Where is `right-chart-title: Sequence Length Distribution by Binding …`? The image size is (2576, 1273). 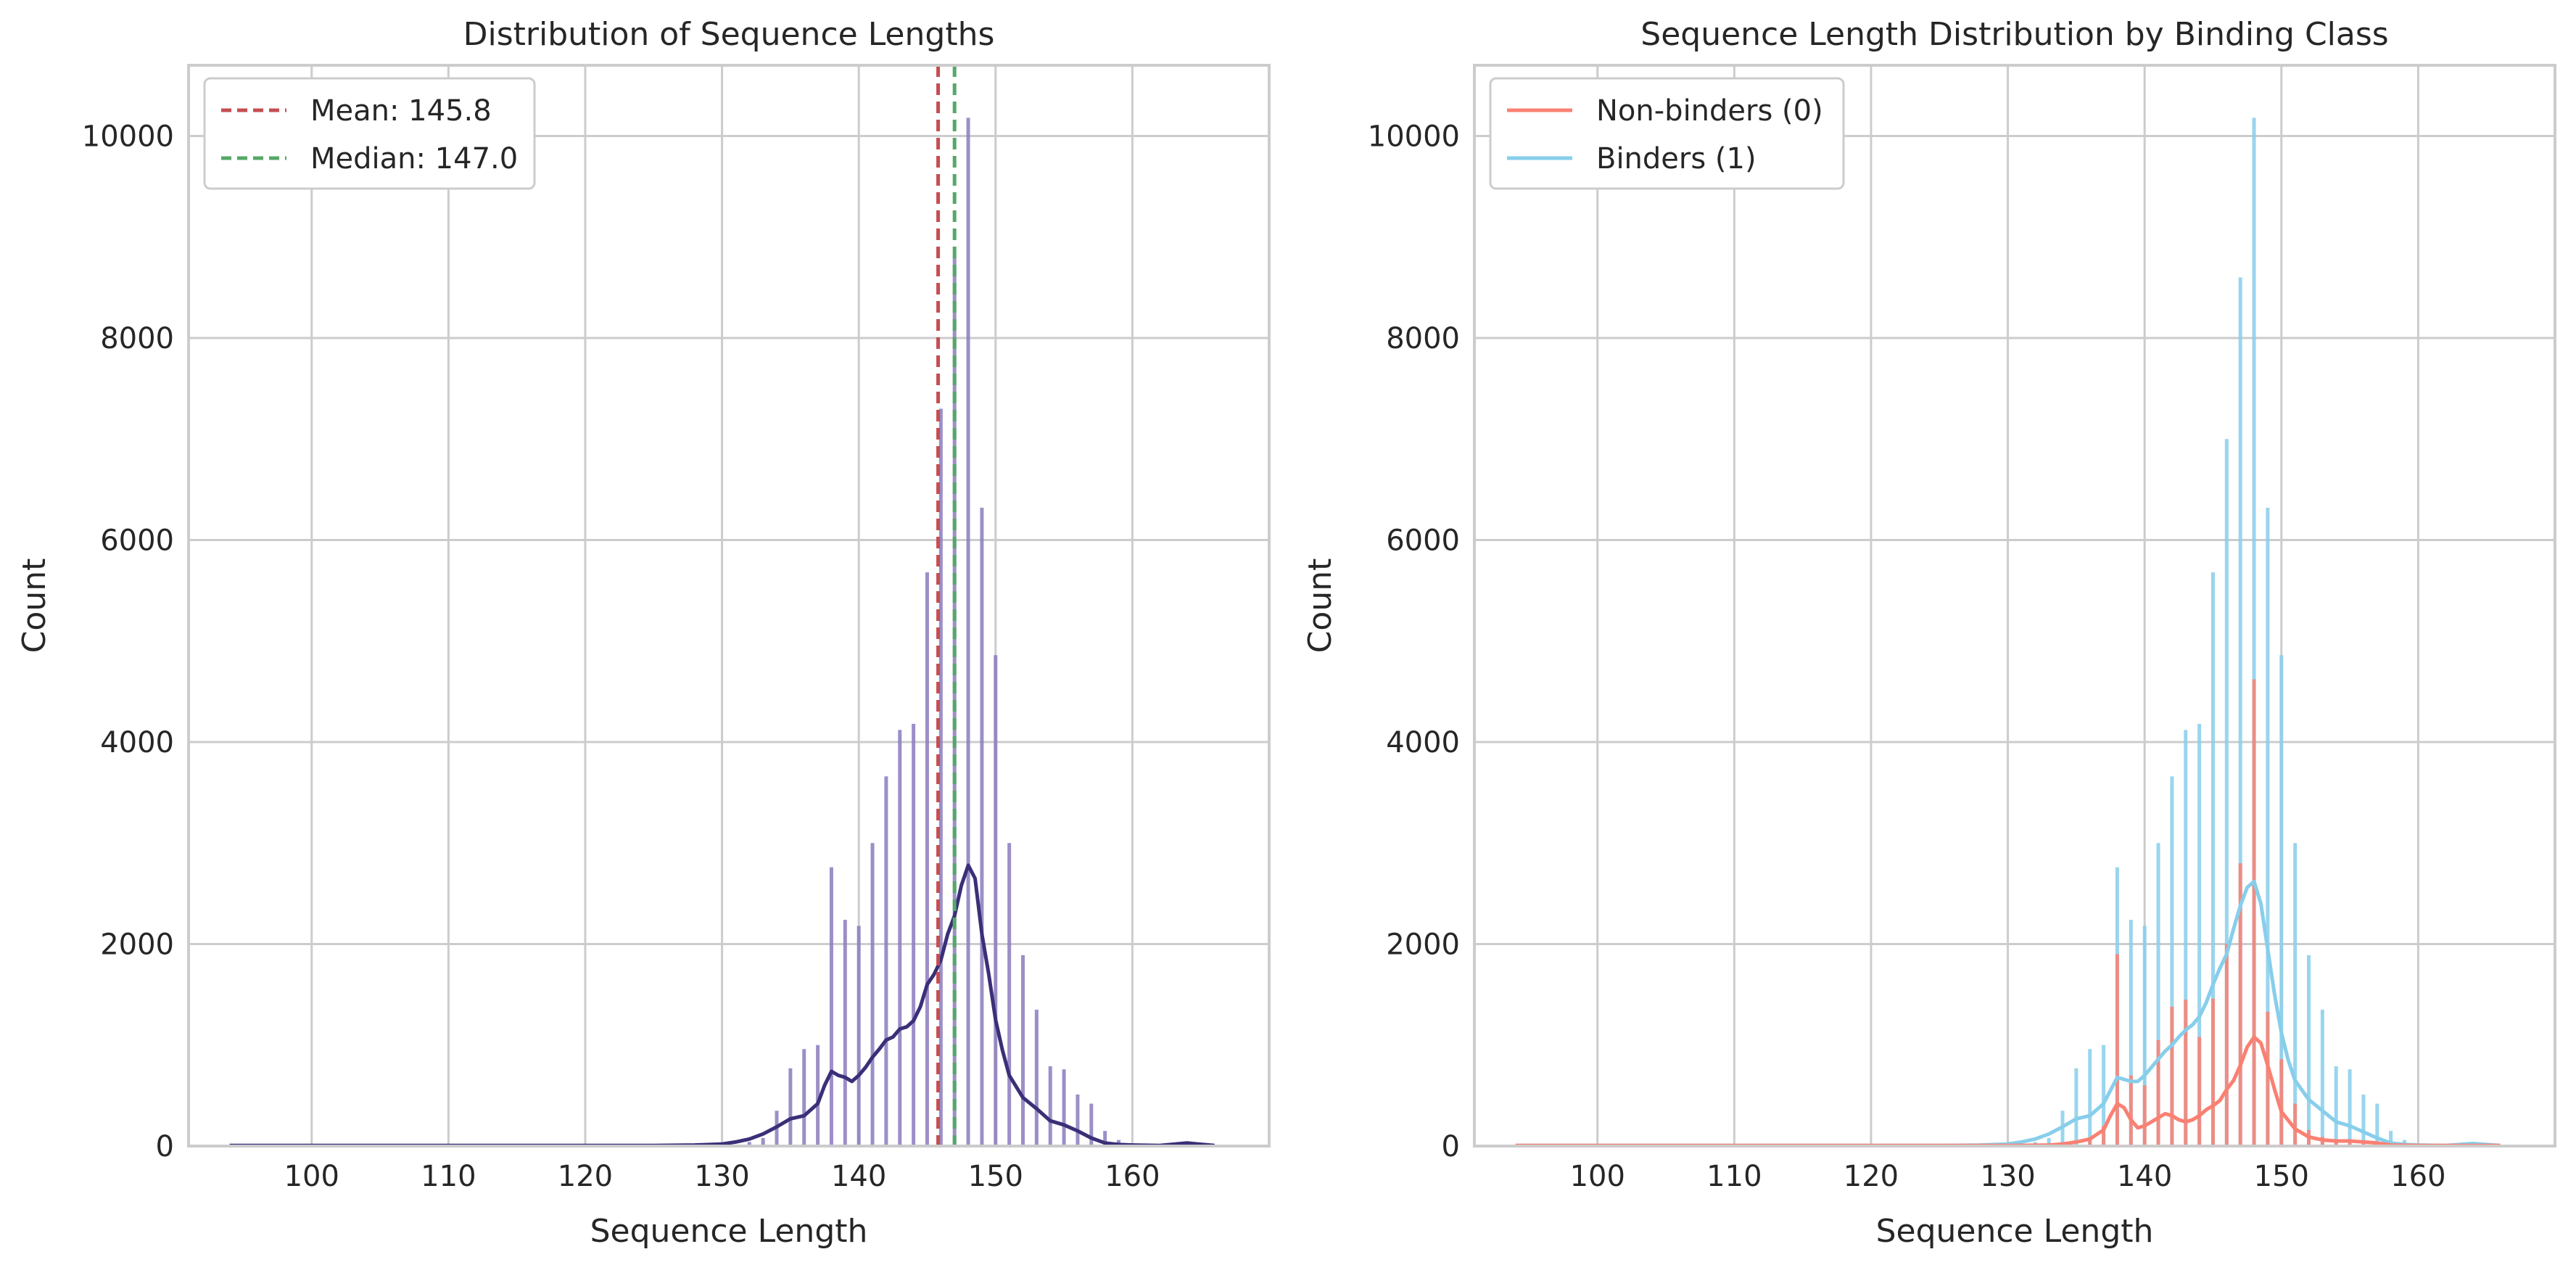
right-chart-title: Sequence Length Distribution by Binding … is located at coordinates (2014, 34).